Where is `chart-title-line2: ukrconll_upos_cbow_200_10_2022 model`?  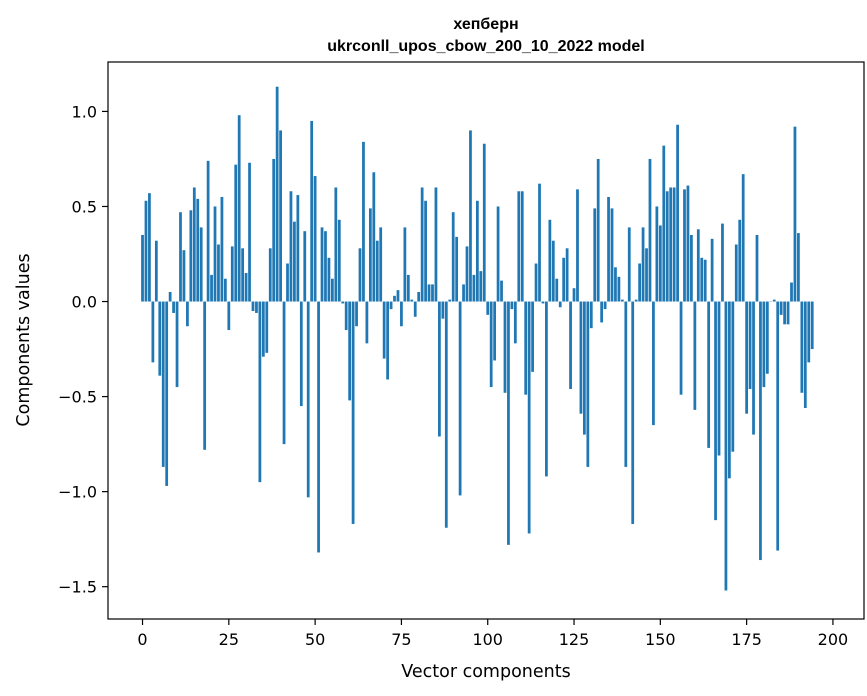
chart-title-line2: ukrconll_upos_cbow_200_10_2022 model is located at coordinates (485, 46).